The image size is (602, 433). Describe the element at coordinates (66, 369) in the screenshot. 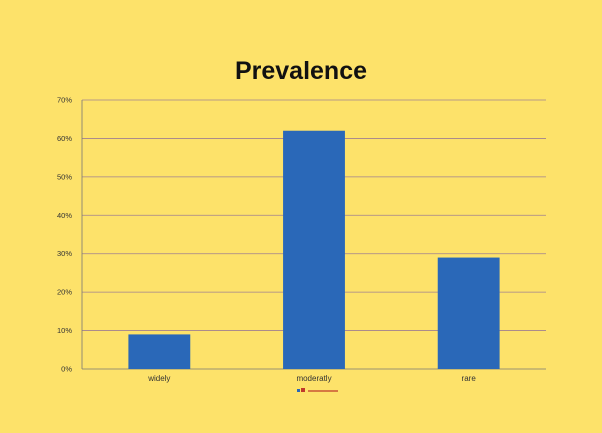

I see `y-tick-label: 0%` at that location.